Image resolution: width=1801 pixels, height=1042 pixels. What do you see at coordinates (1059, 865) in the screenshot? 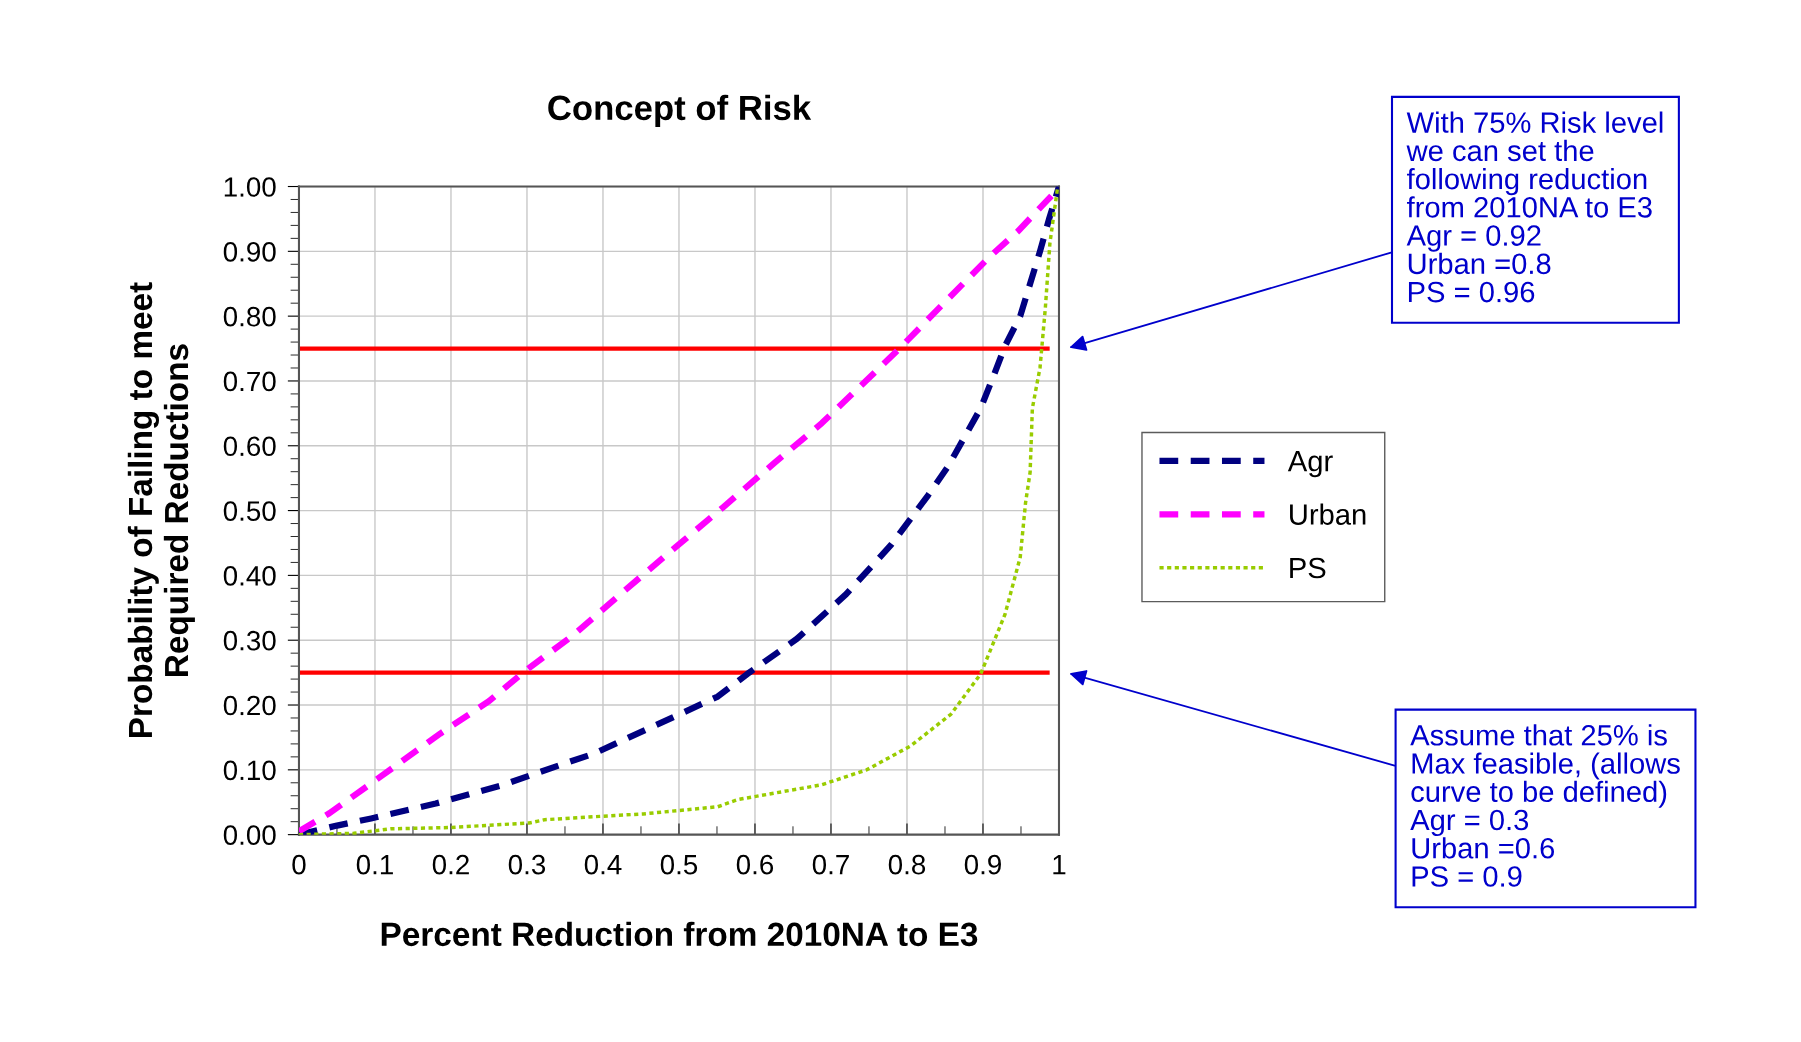
I see `x-tick-label: 1` at bounding box center [1059, 865].